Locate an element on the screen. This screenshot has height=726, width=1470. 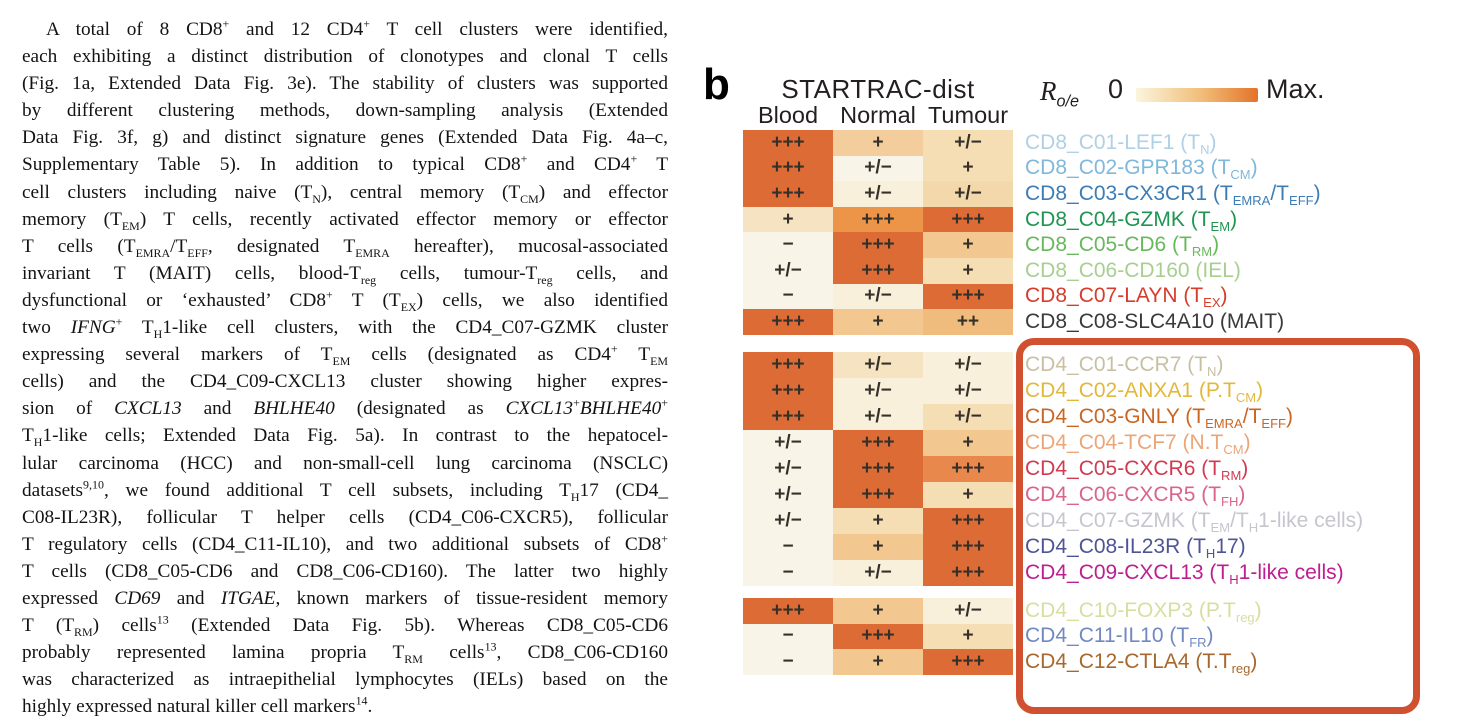
legend-roe-label: Ro/e is located at coordinates (1060, 93).